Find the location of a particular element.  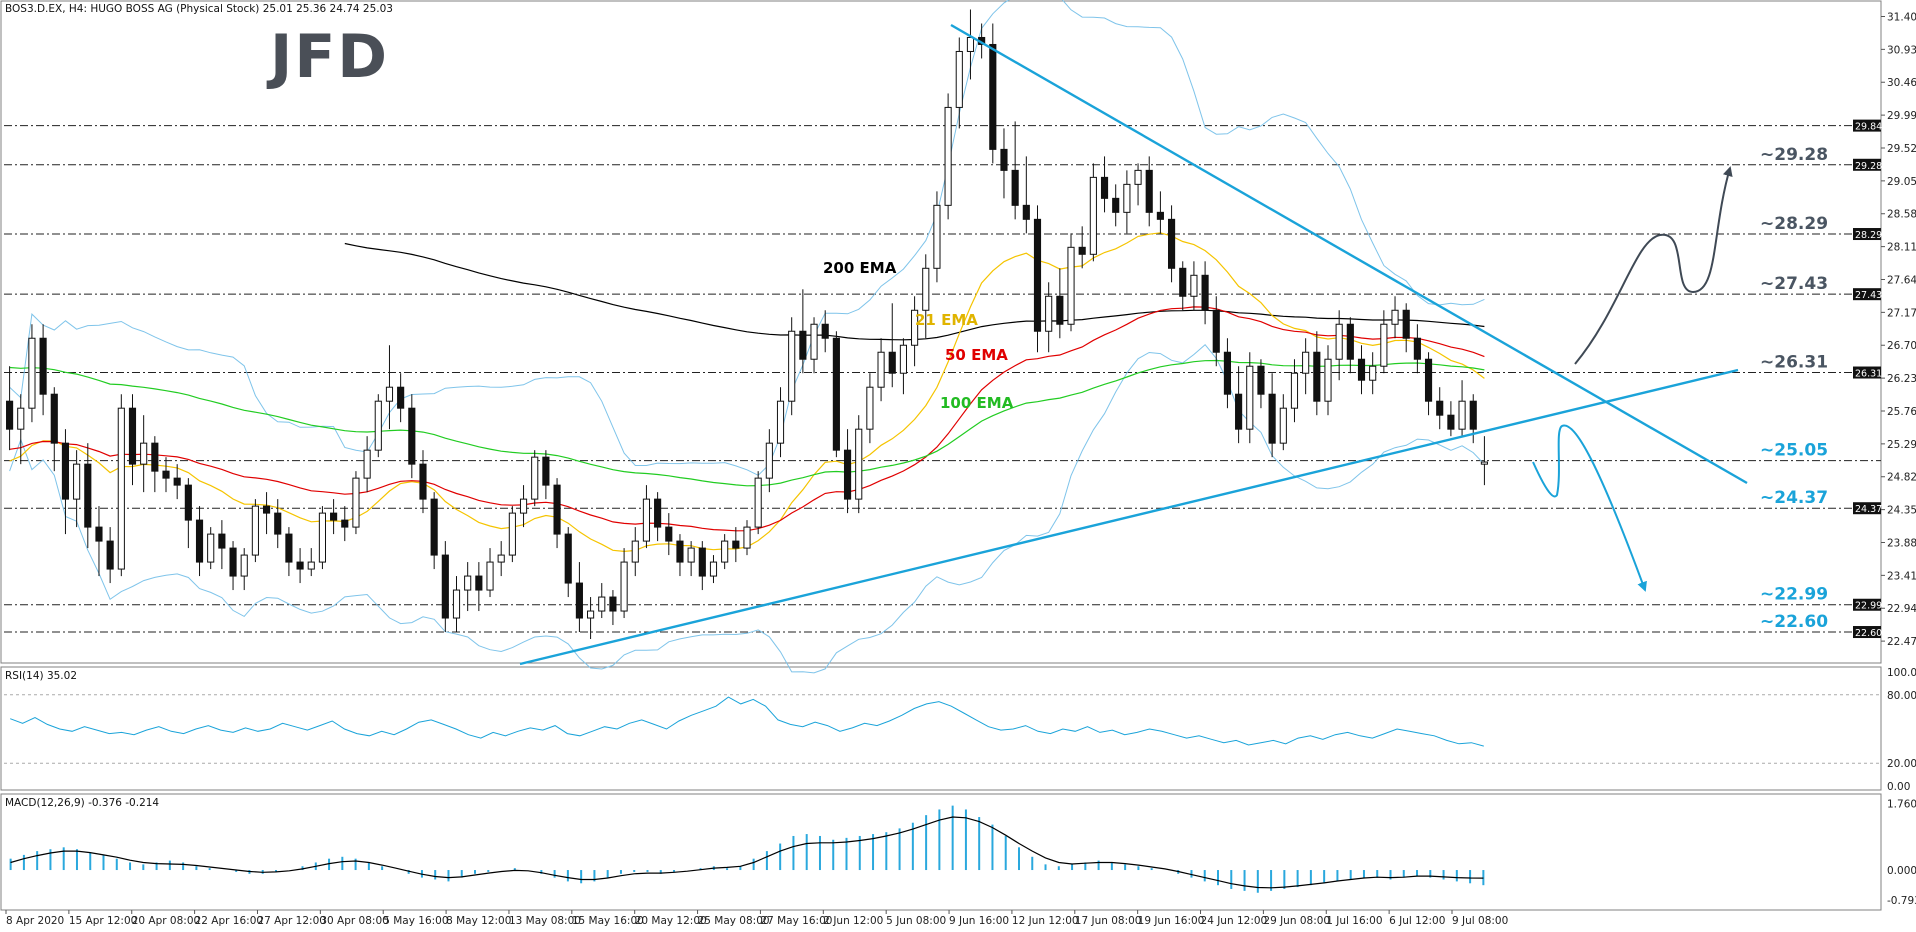

x-tick-label: 30 Apr 08:00 is located at coordinates (354, 921).